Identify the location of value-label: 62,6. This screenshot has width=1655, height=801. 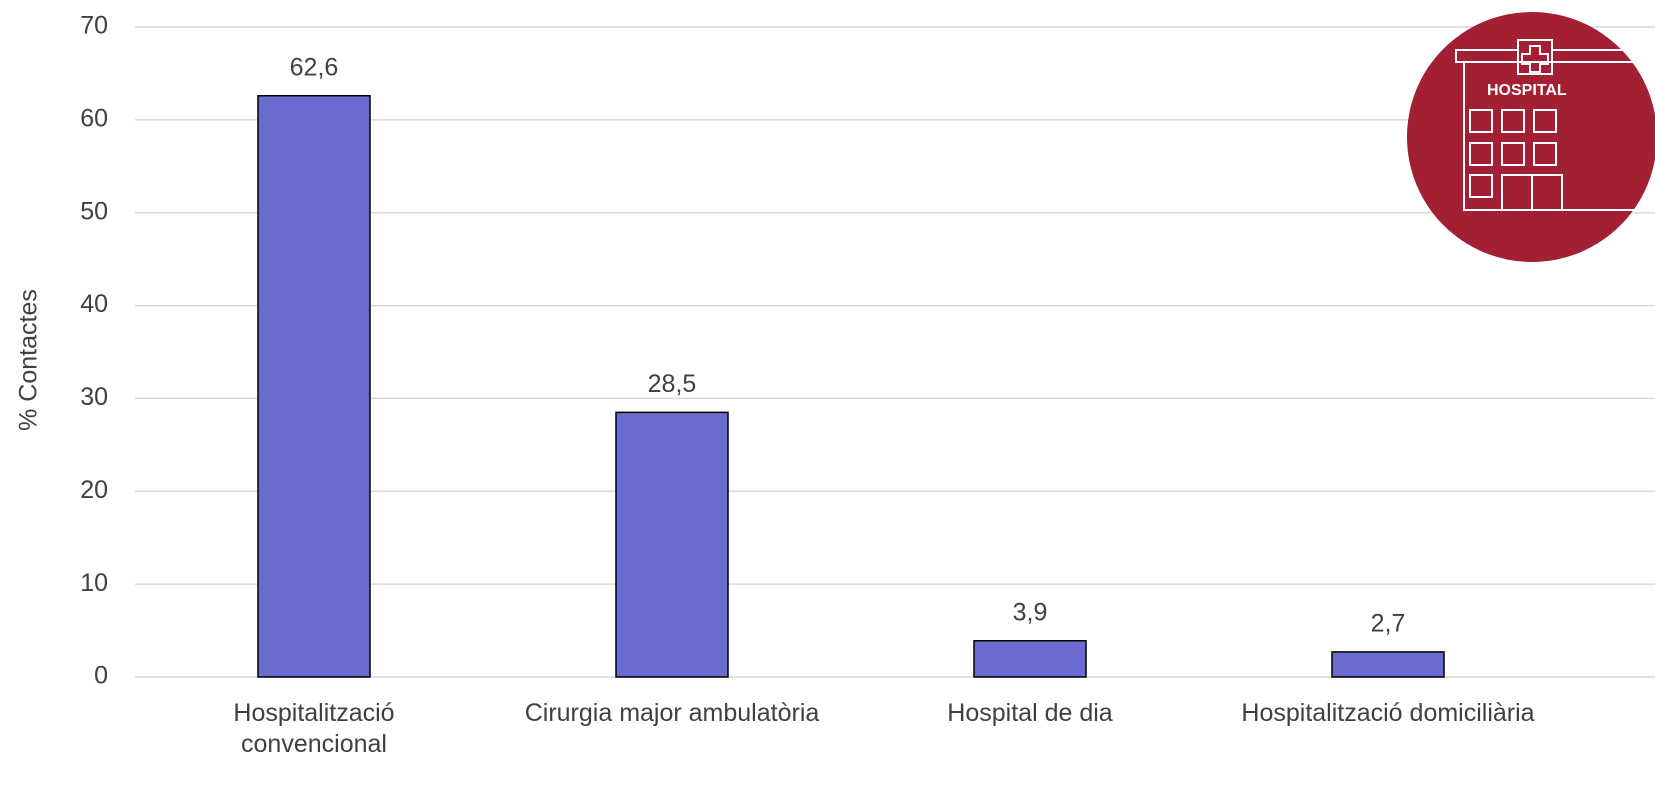
(314, 67).